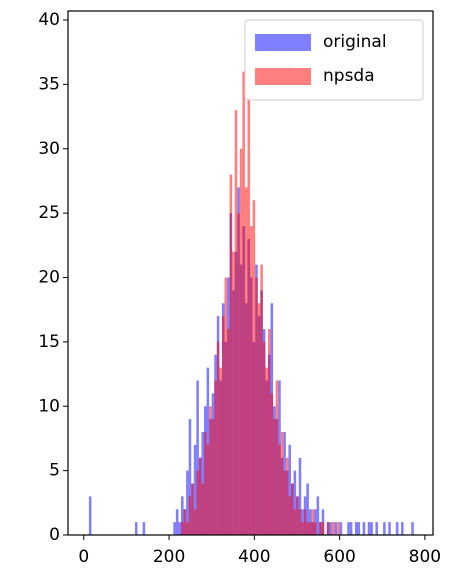 The width and height of the screenshot is (457, 572). I want to click on x-tick-label: 200, so click(169, 557).